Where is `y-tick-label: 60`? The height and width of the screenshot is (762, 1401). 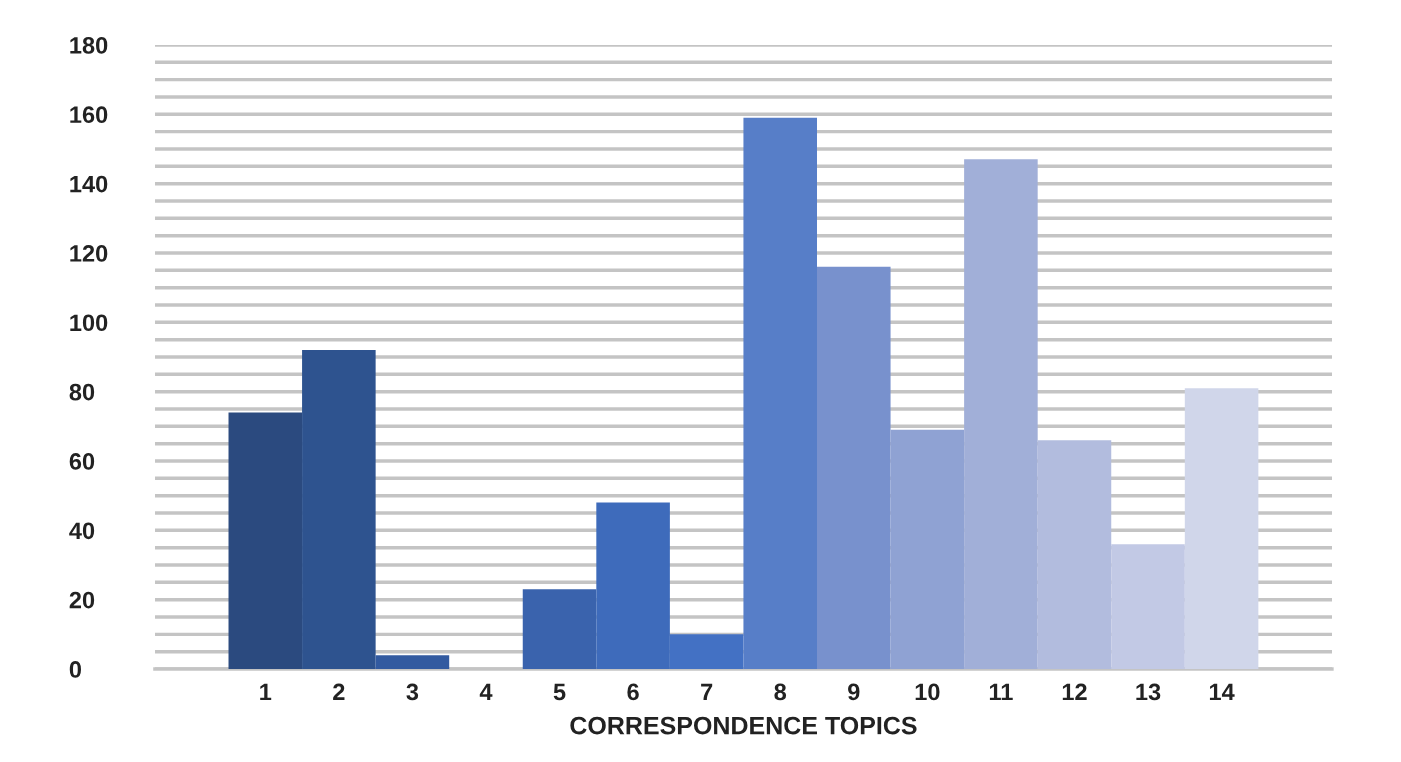 y-tick-label: 60 is located at coordinates (82, 461).